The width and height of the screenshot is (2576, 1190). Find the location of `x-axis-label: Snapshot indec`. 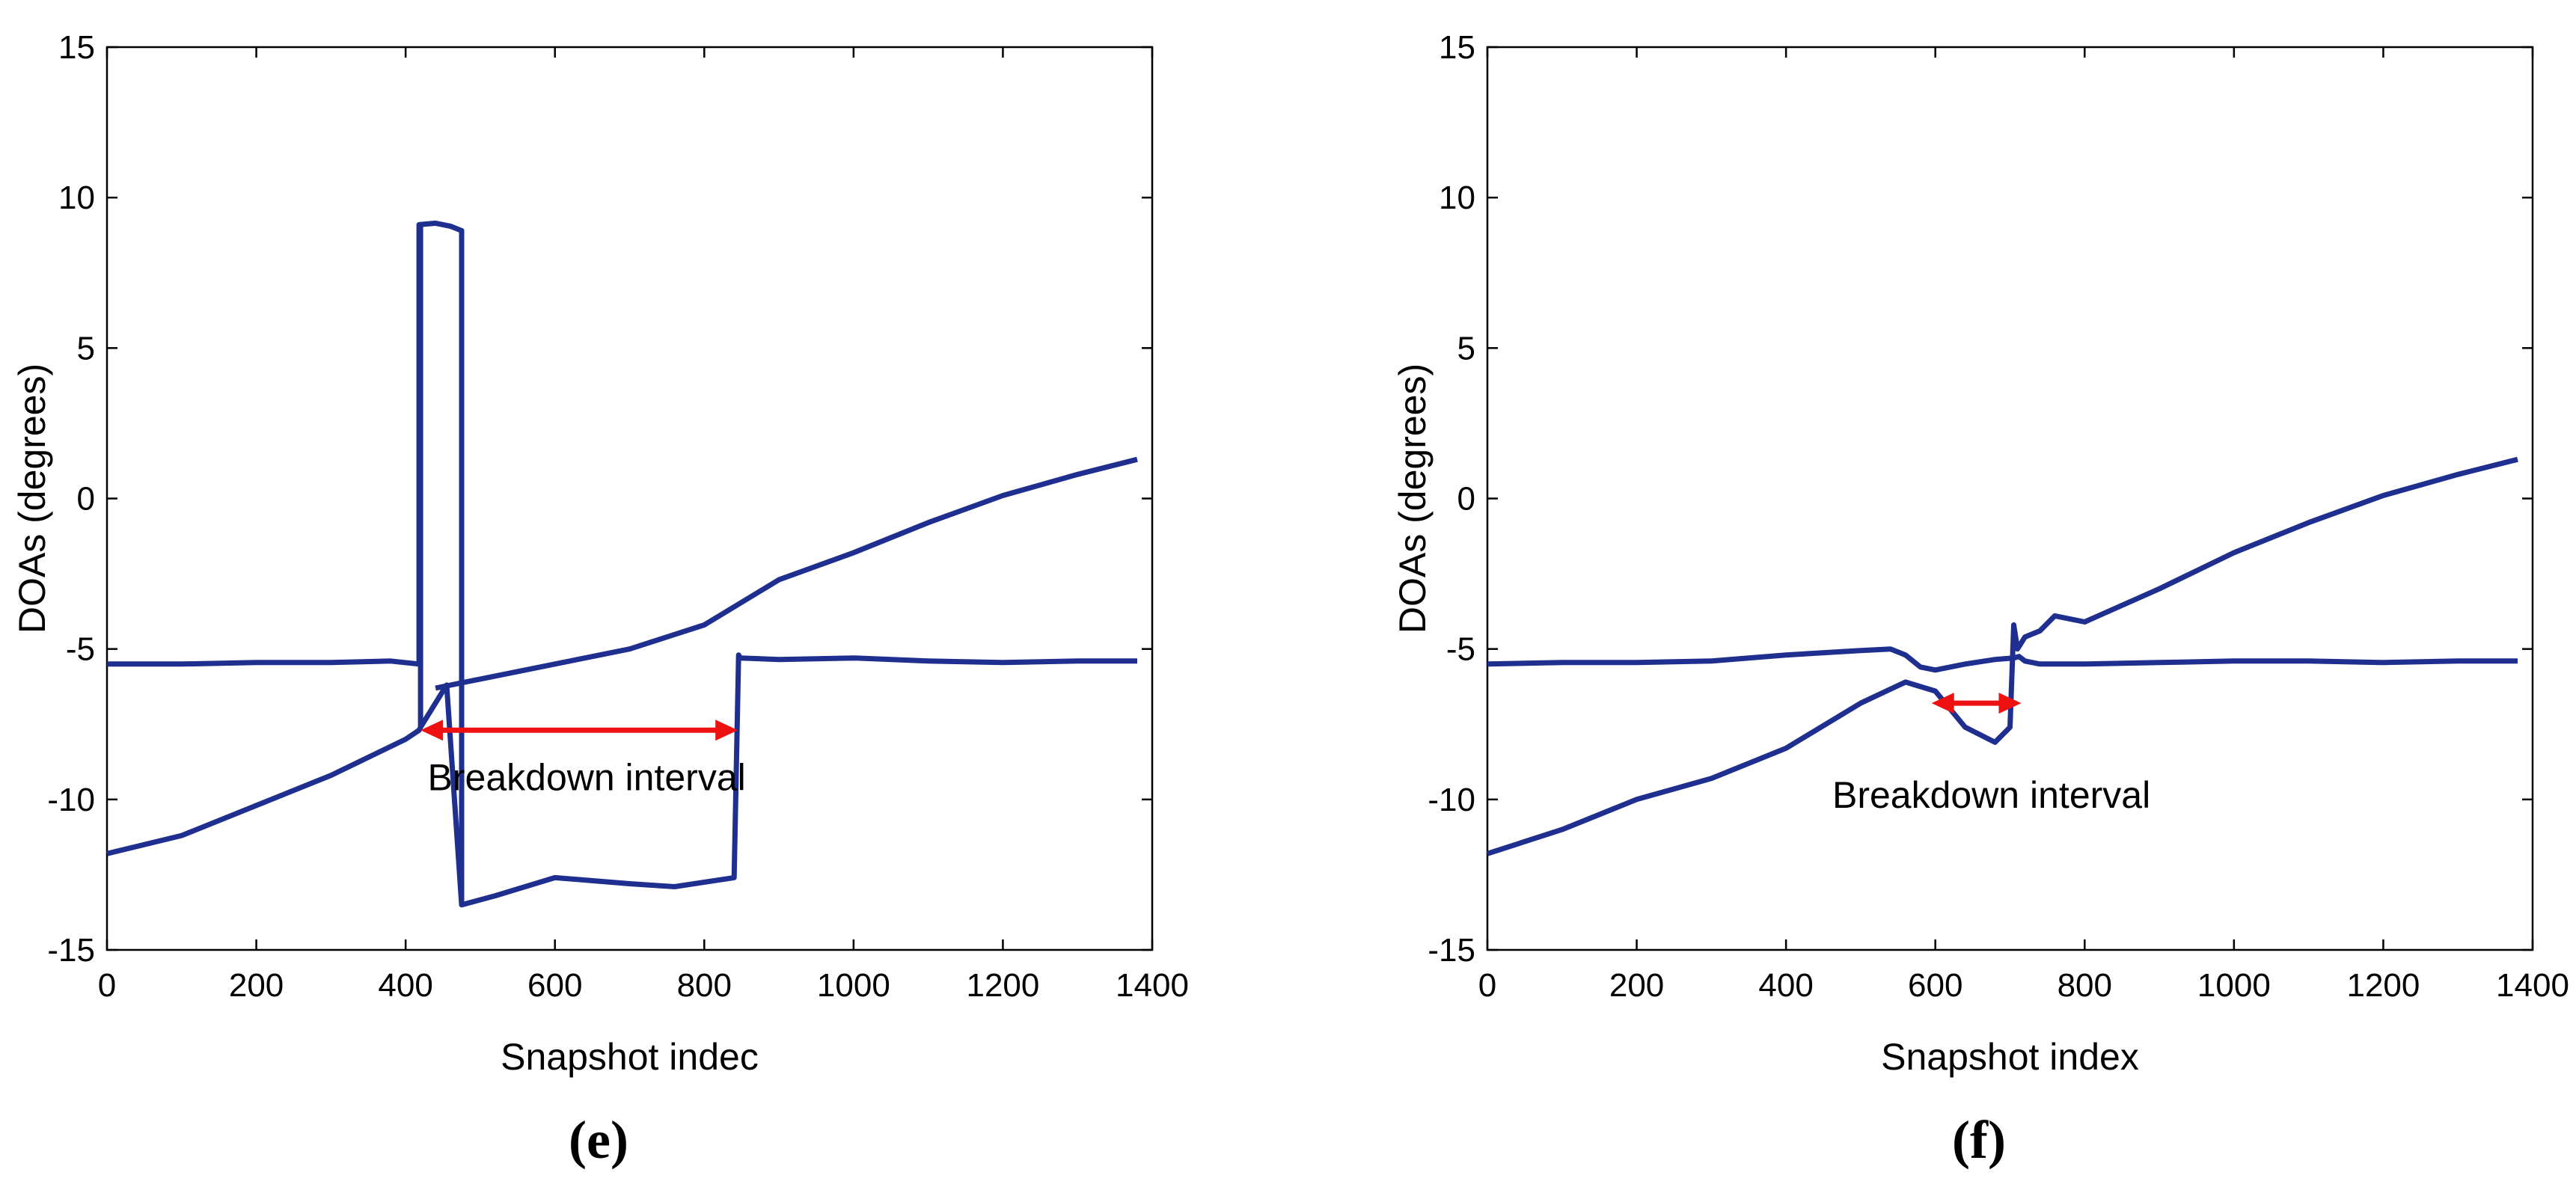

x-axis-label: Snapshot indec is located at coordinates (630, 1057).